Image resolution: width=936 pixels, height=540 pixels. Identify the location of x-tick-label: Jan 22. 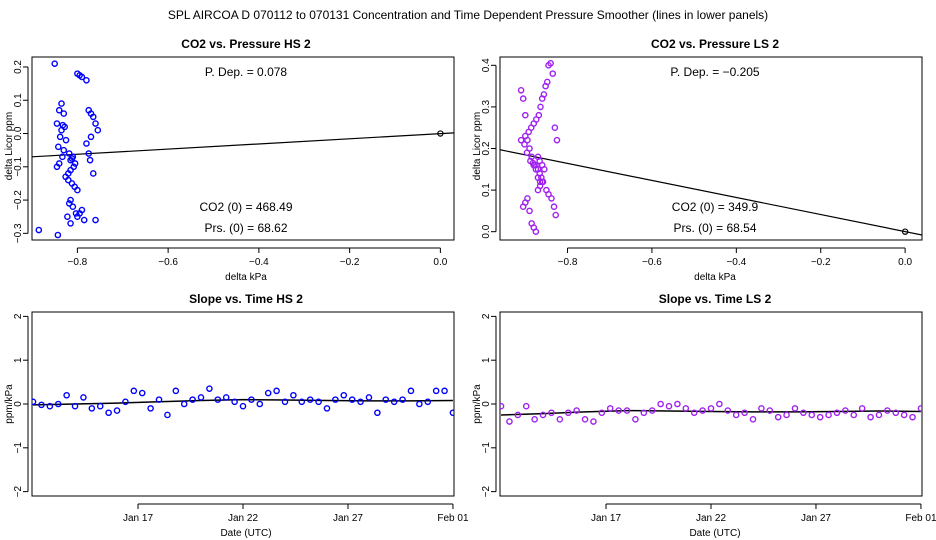
(243, 518).